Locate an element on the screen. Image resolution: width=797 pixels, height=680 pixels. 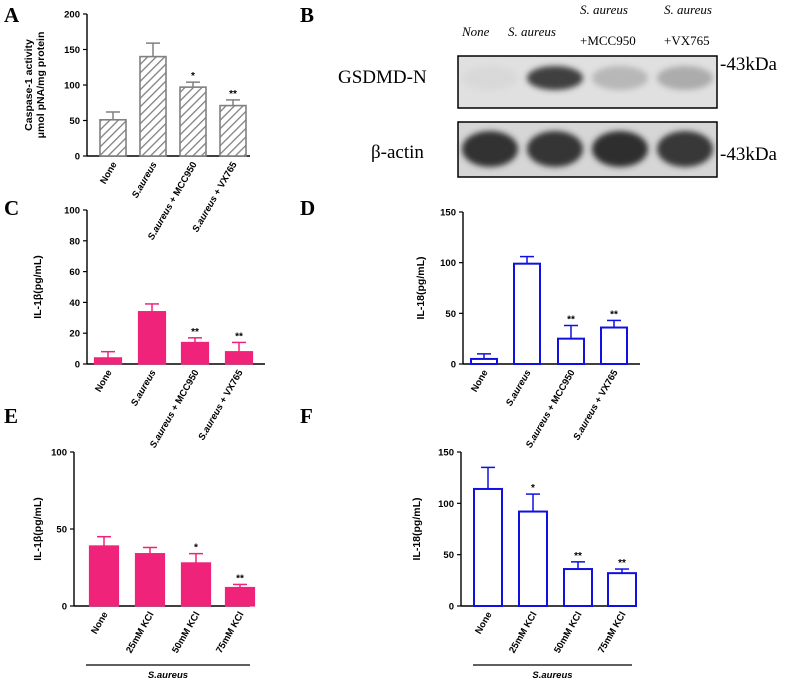
panel-letter-e: E is located at coordinates (11, 416).